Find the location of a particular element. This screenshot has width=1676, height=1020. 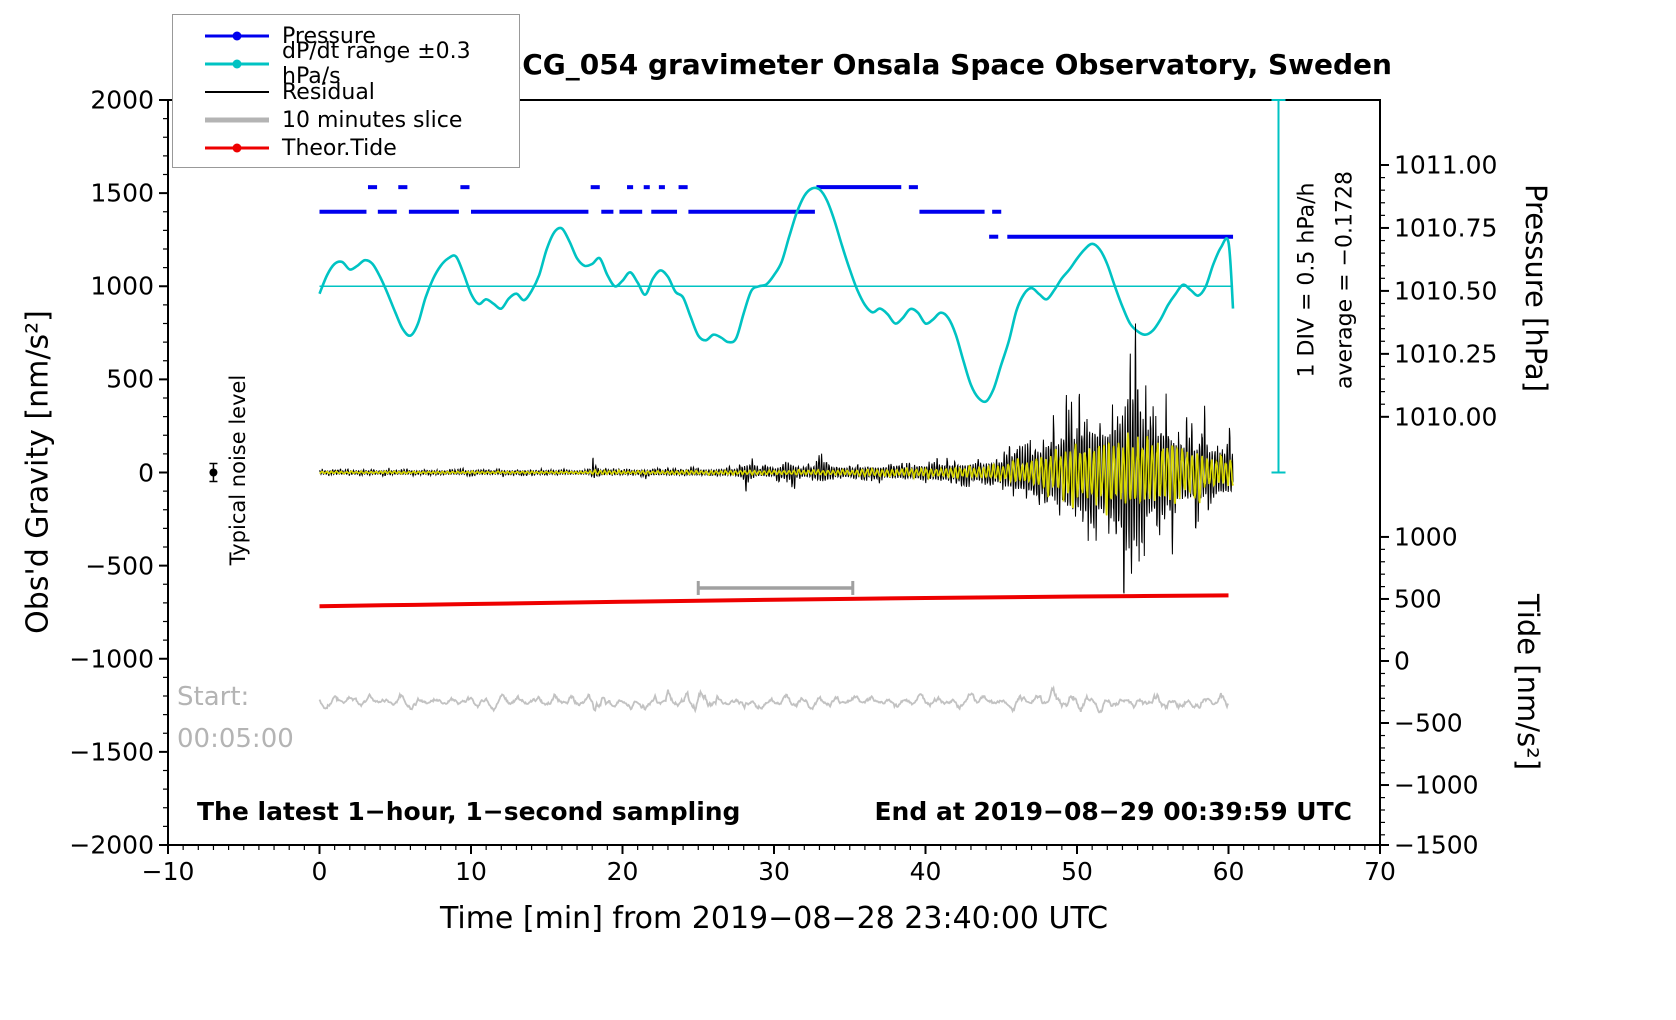

noise-level-marker is located at coordinates (213, 472).